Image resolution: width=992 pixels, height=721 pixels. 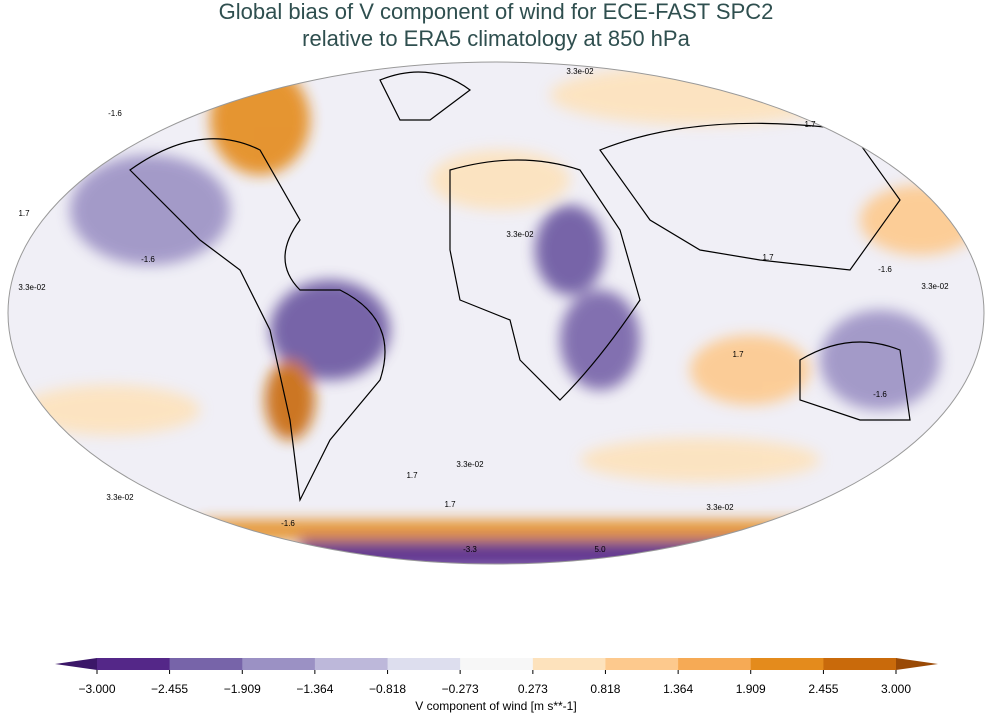 What do you see at coordinates (314, 689) in the screenshot?
I see `colorbar-tick-label: −1.364` at bounding box center [314, 689].